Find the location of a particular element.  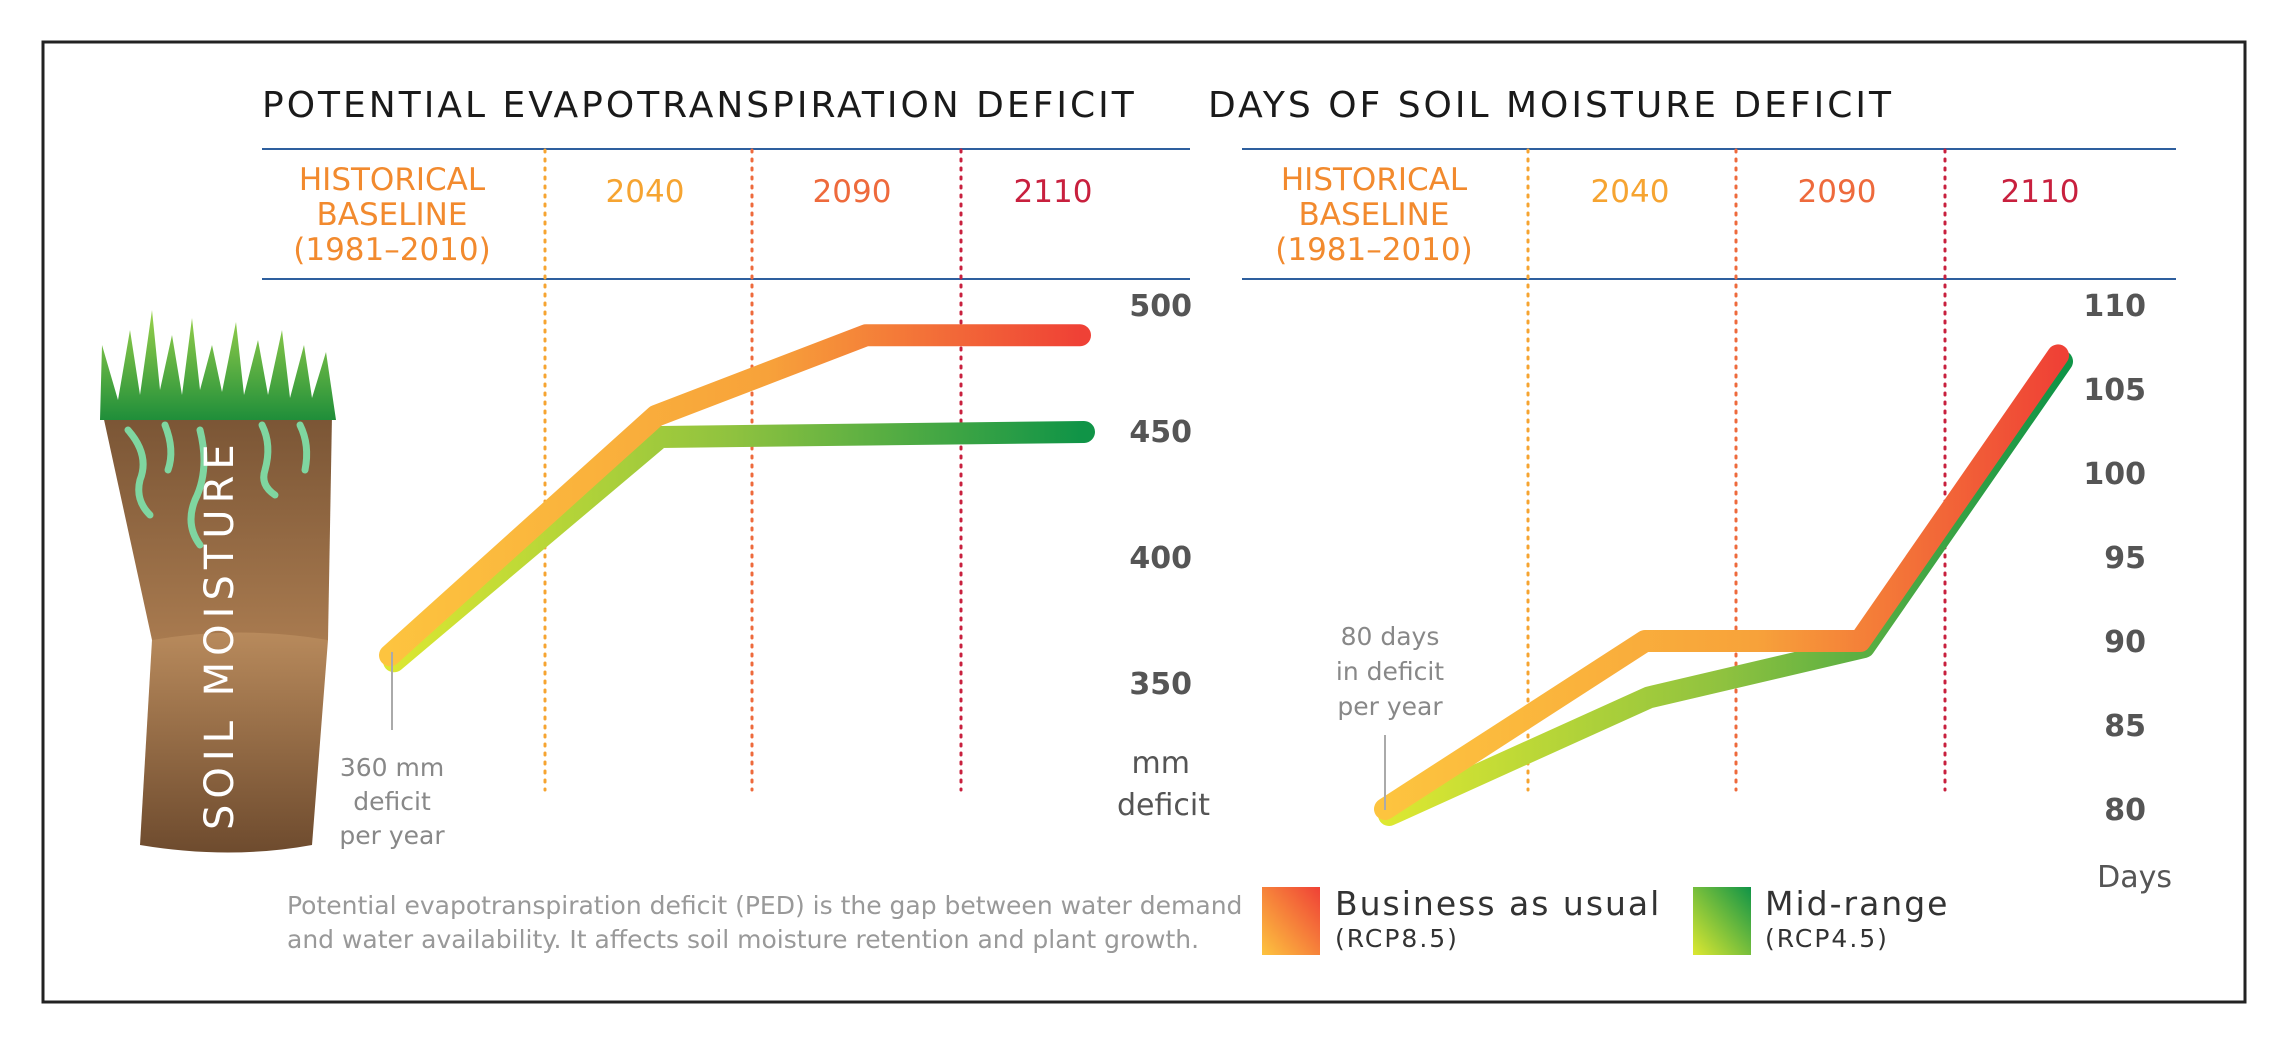

annotation-text: 80 days is located at coordinates (1390, 636).